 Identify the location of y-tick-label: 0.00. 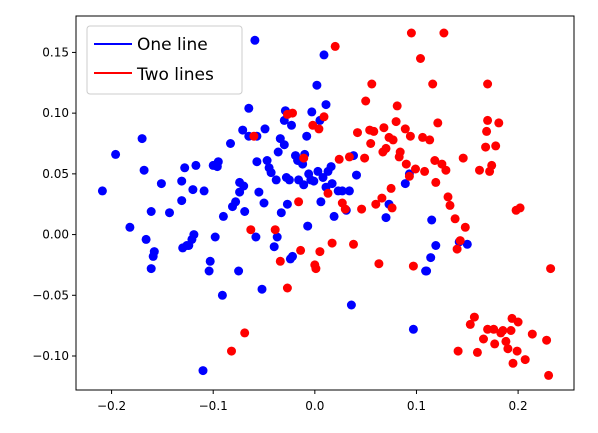
(55, 235).